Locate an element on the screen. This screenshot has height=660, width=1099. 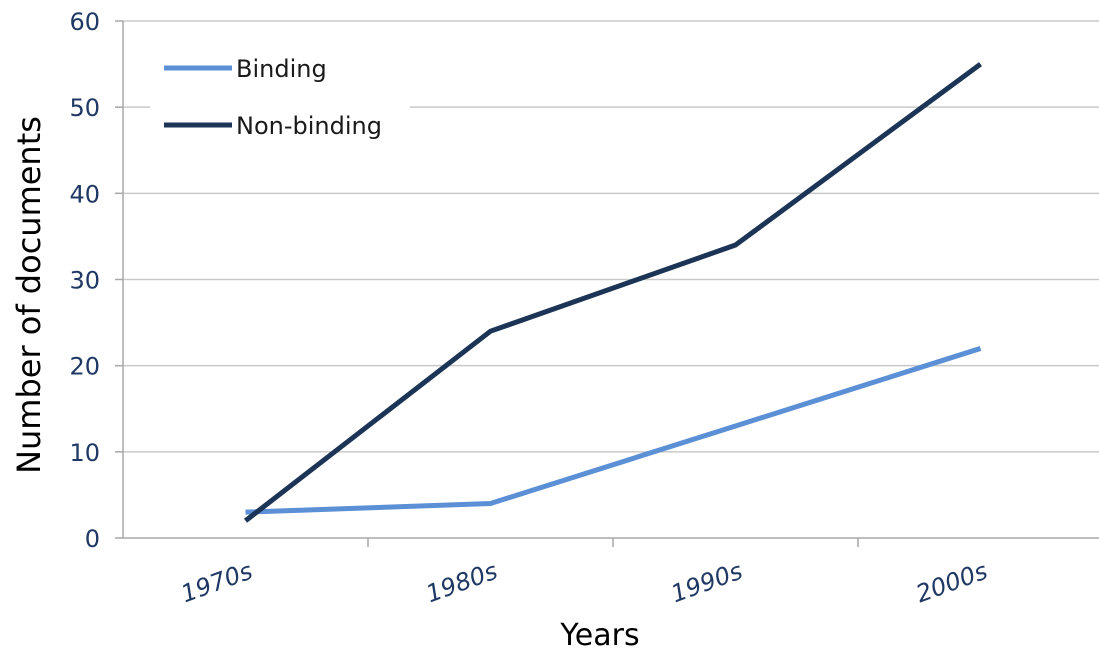
legend-label: Binding is located at coordinates (281, 69).